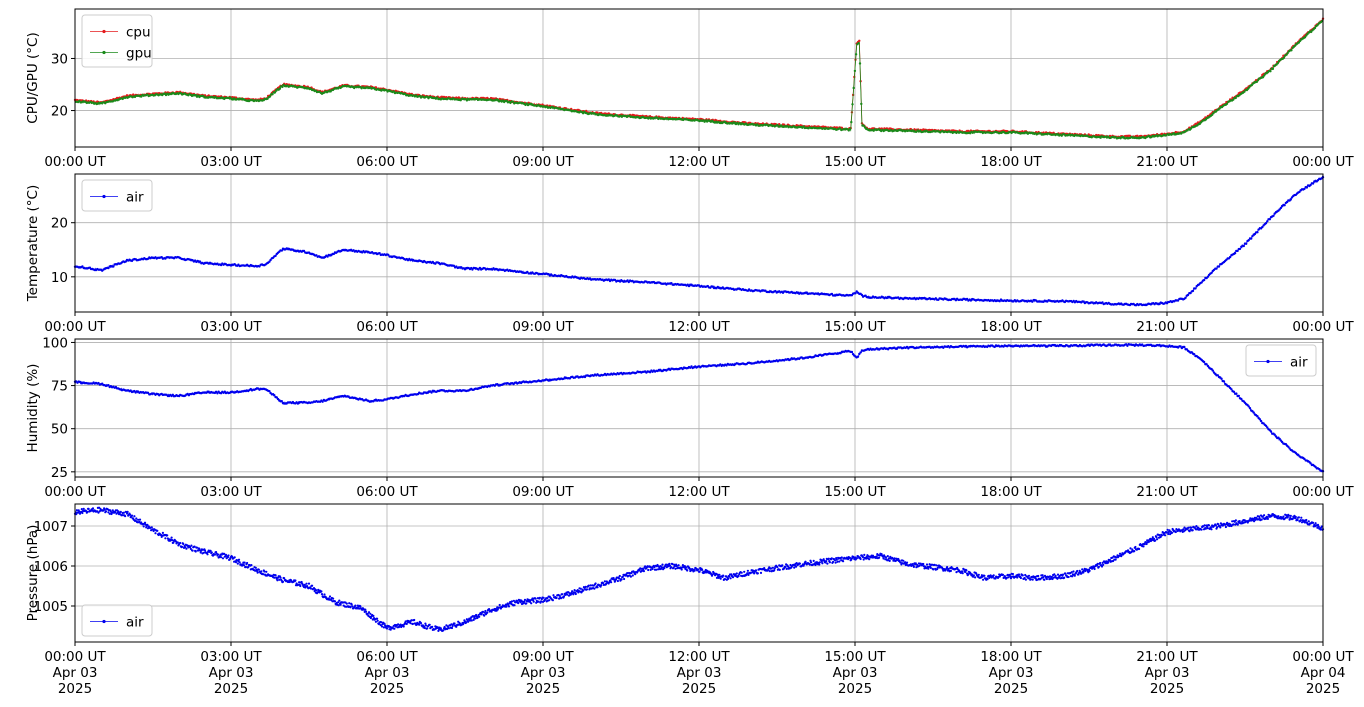  What do you see at coordinates (138, 33) in the screenshot?
I see `legend-label-cpu: cpu` at bounding box center [138, 33].